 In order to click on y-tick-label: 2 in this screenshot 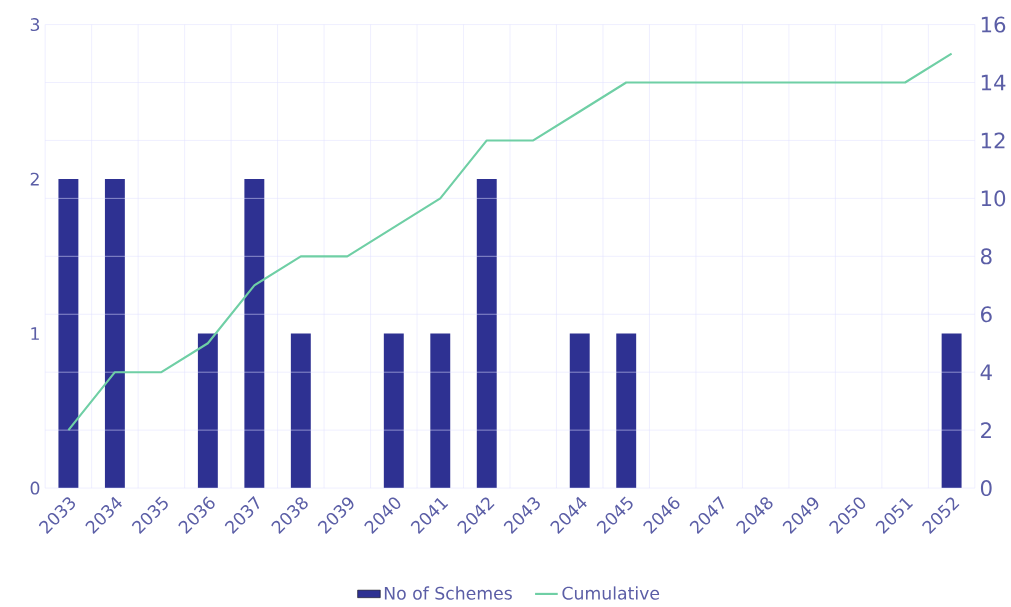, I will do `click(34, 179)`.